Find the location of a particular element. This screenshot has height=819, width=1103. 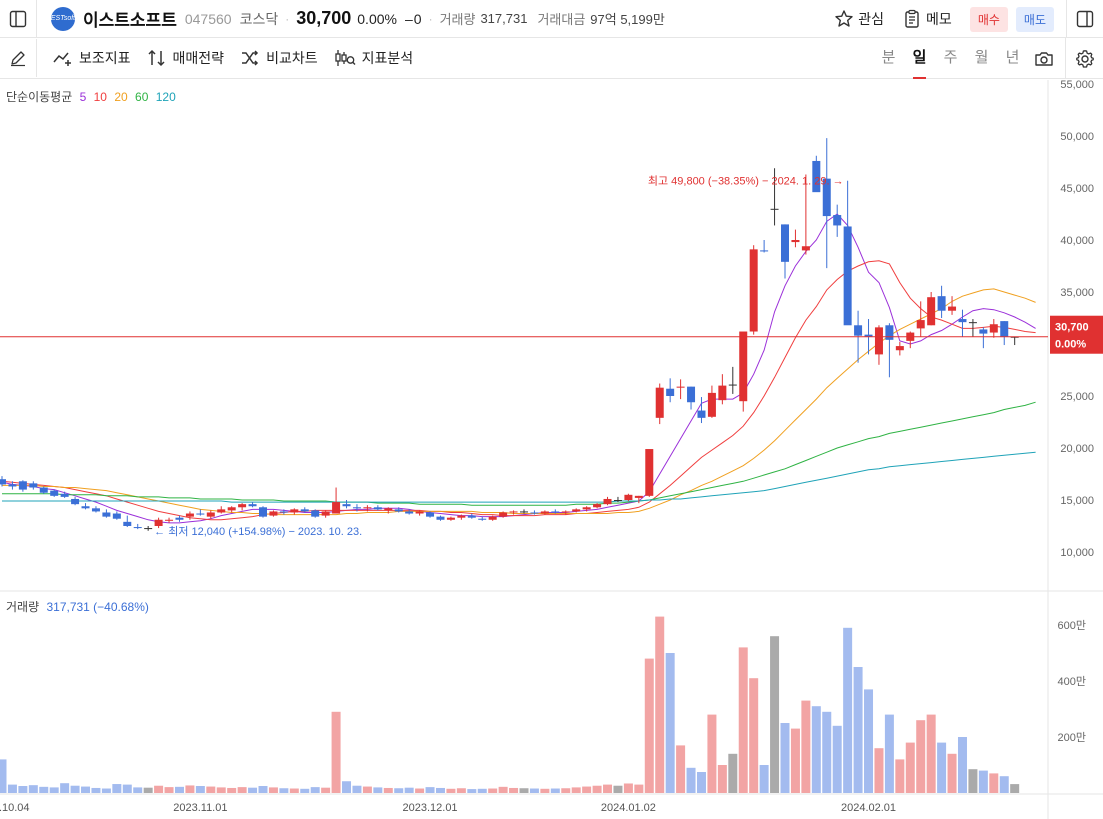

tool-strategy: 매매전략 is located at coordinates (185, 58).